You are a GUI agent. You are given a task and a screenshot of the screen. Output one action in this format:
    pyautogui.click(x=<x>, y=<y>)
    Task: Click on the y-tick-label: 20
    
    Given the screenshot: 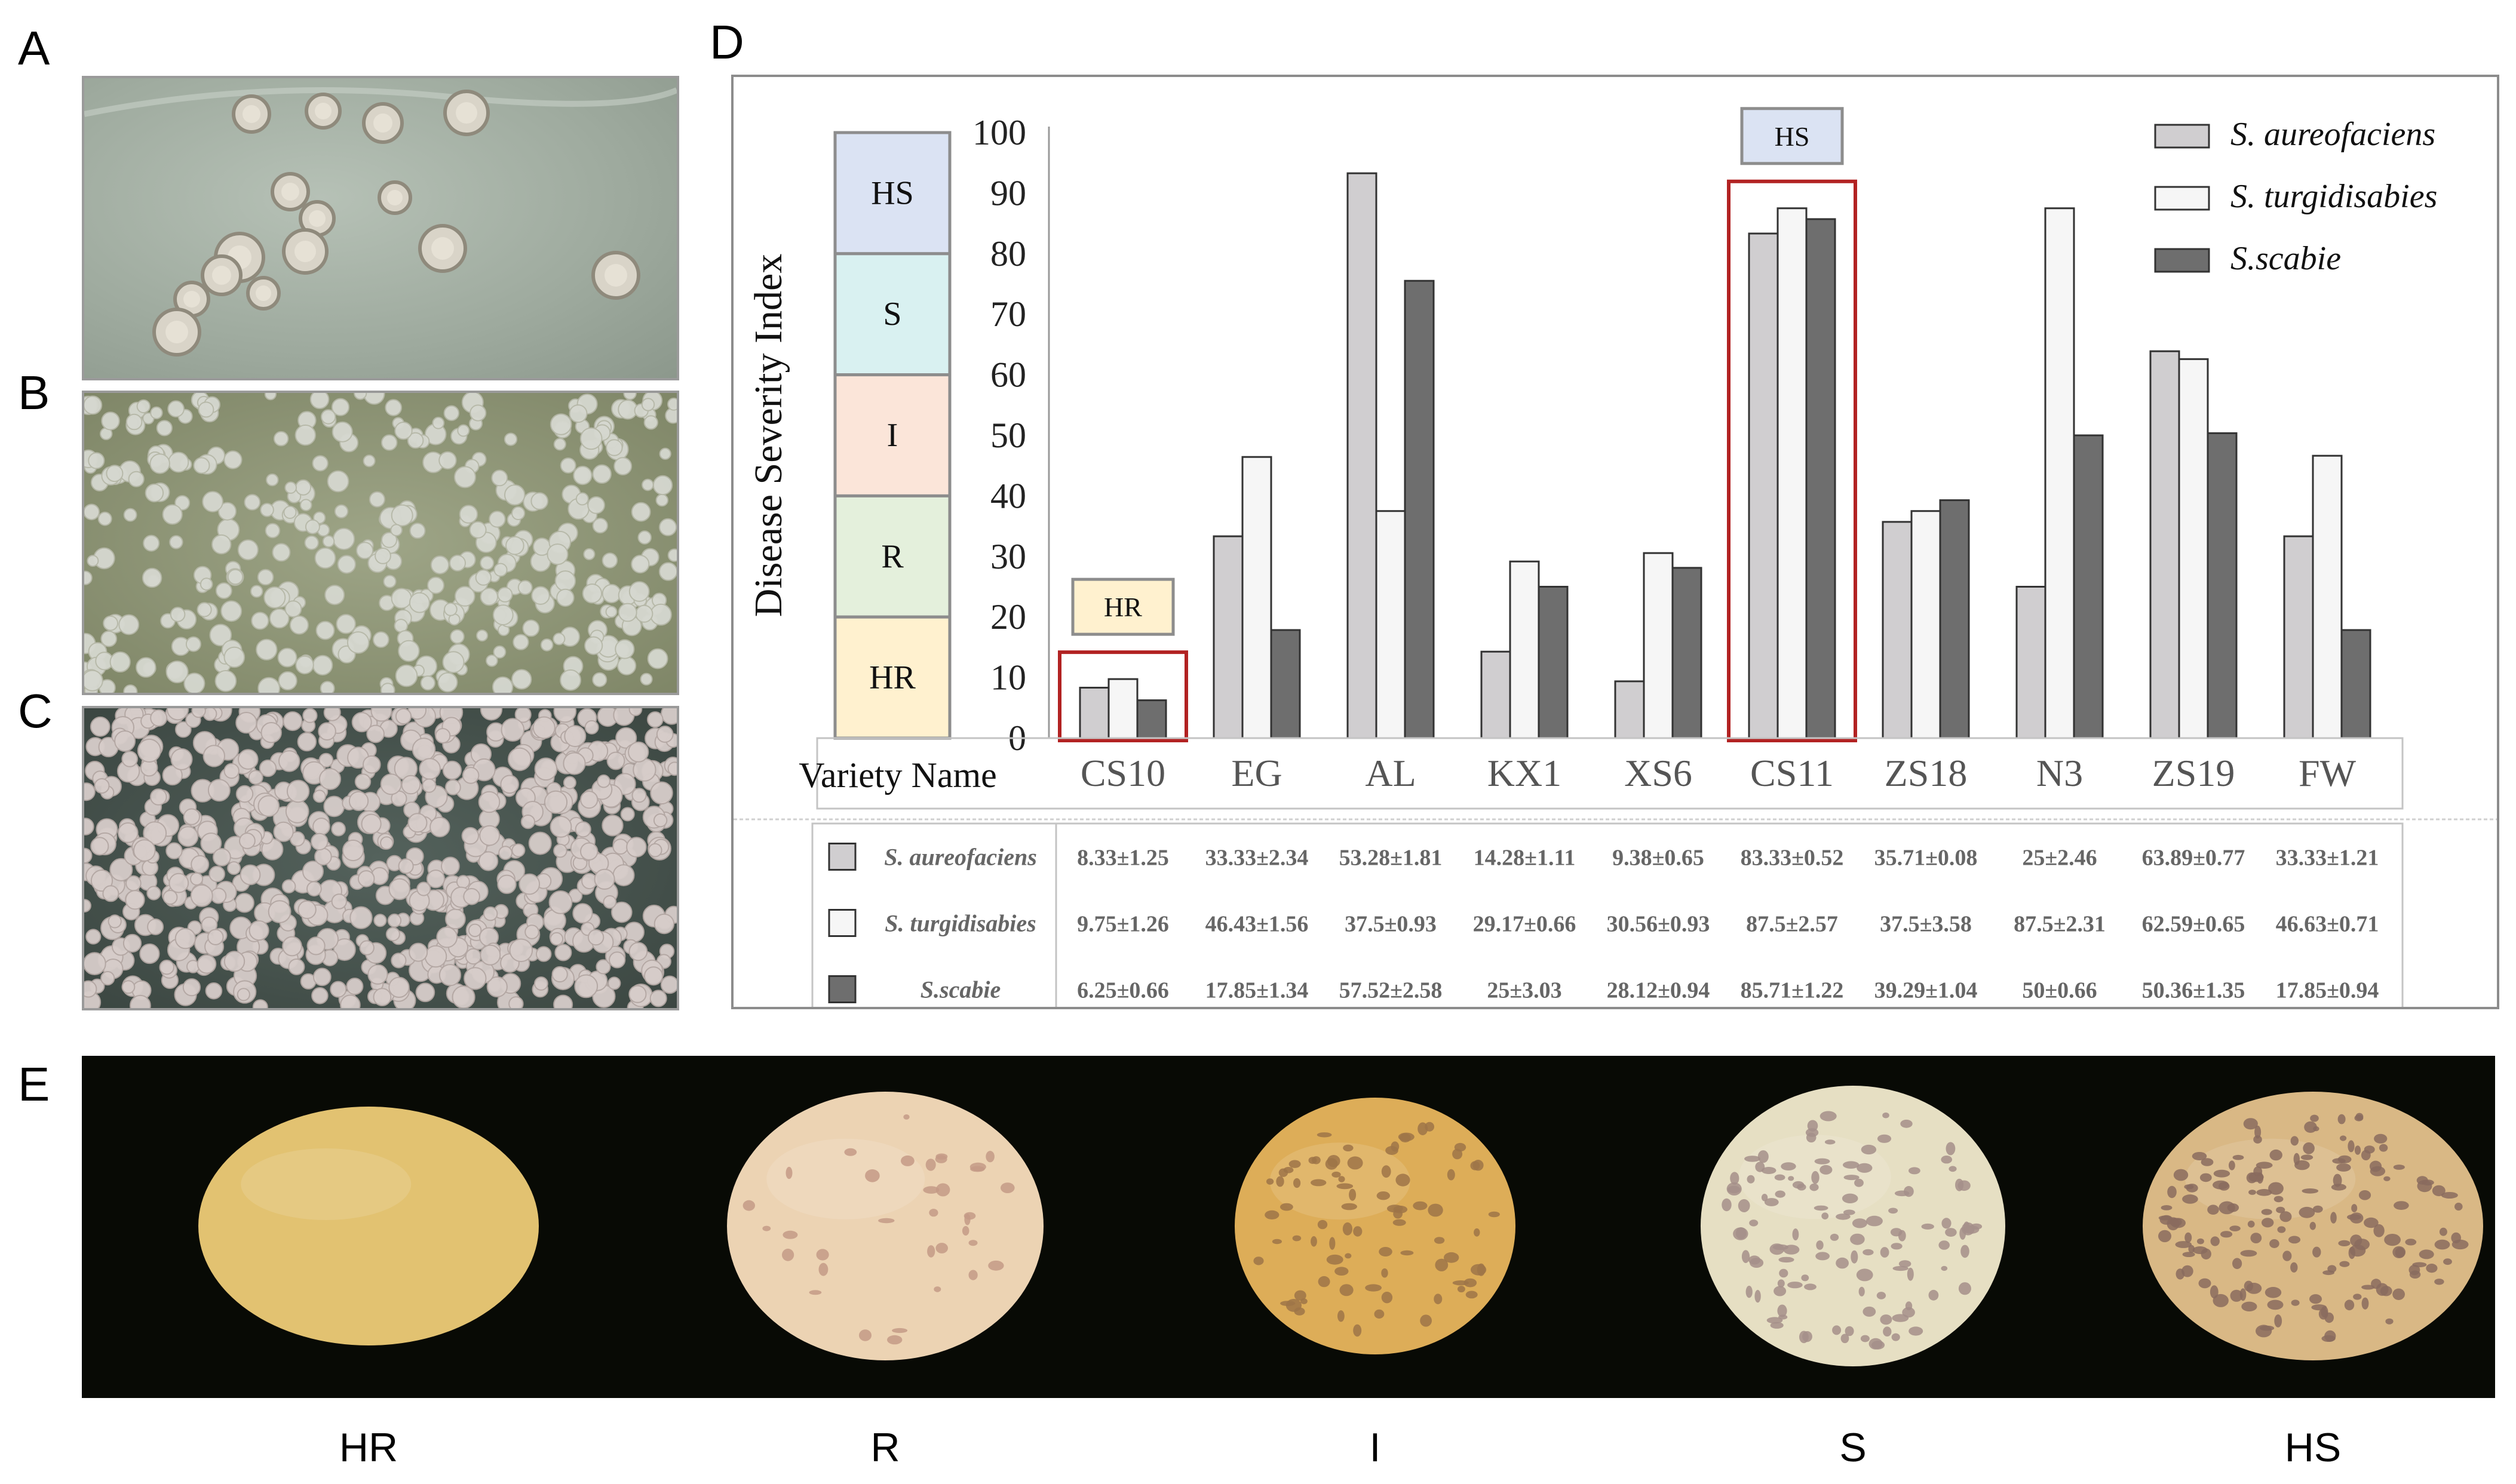 What is the action you would take?
    pyautogui.click(x=1008, y=617)
    